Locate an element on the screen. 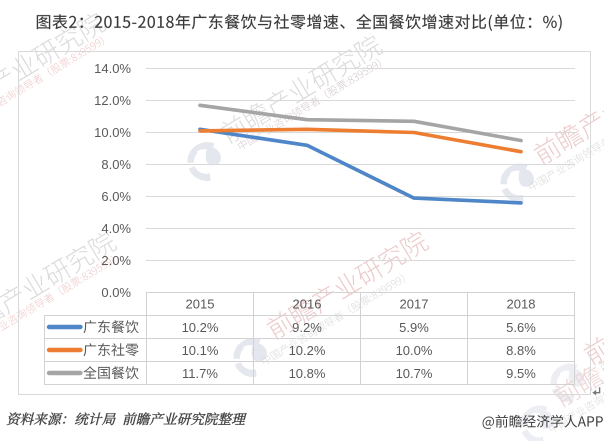  svg-text: 14.0% is located at coordinates (112, 68).